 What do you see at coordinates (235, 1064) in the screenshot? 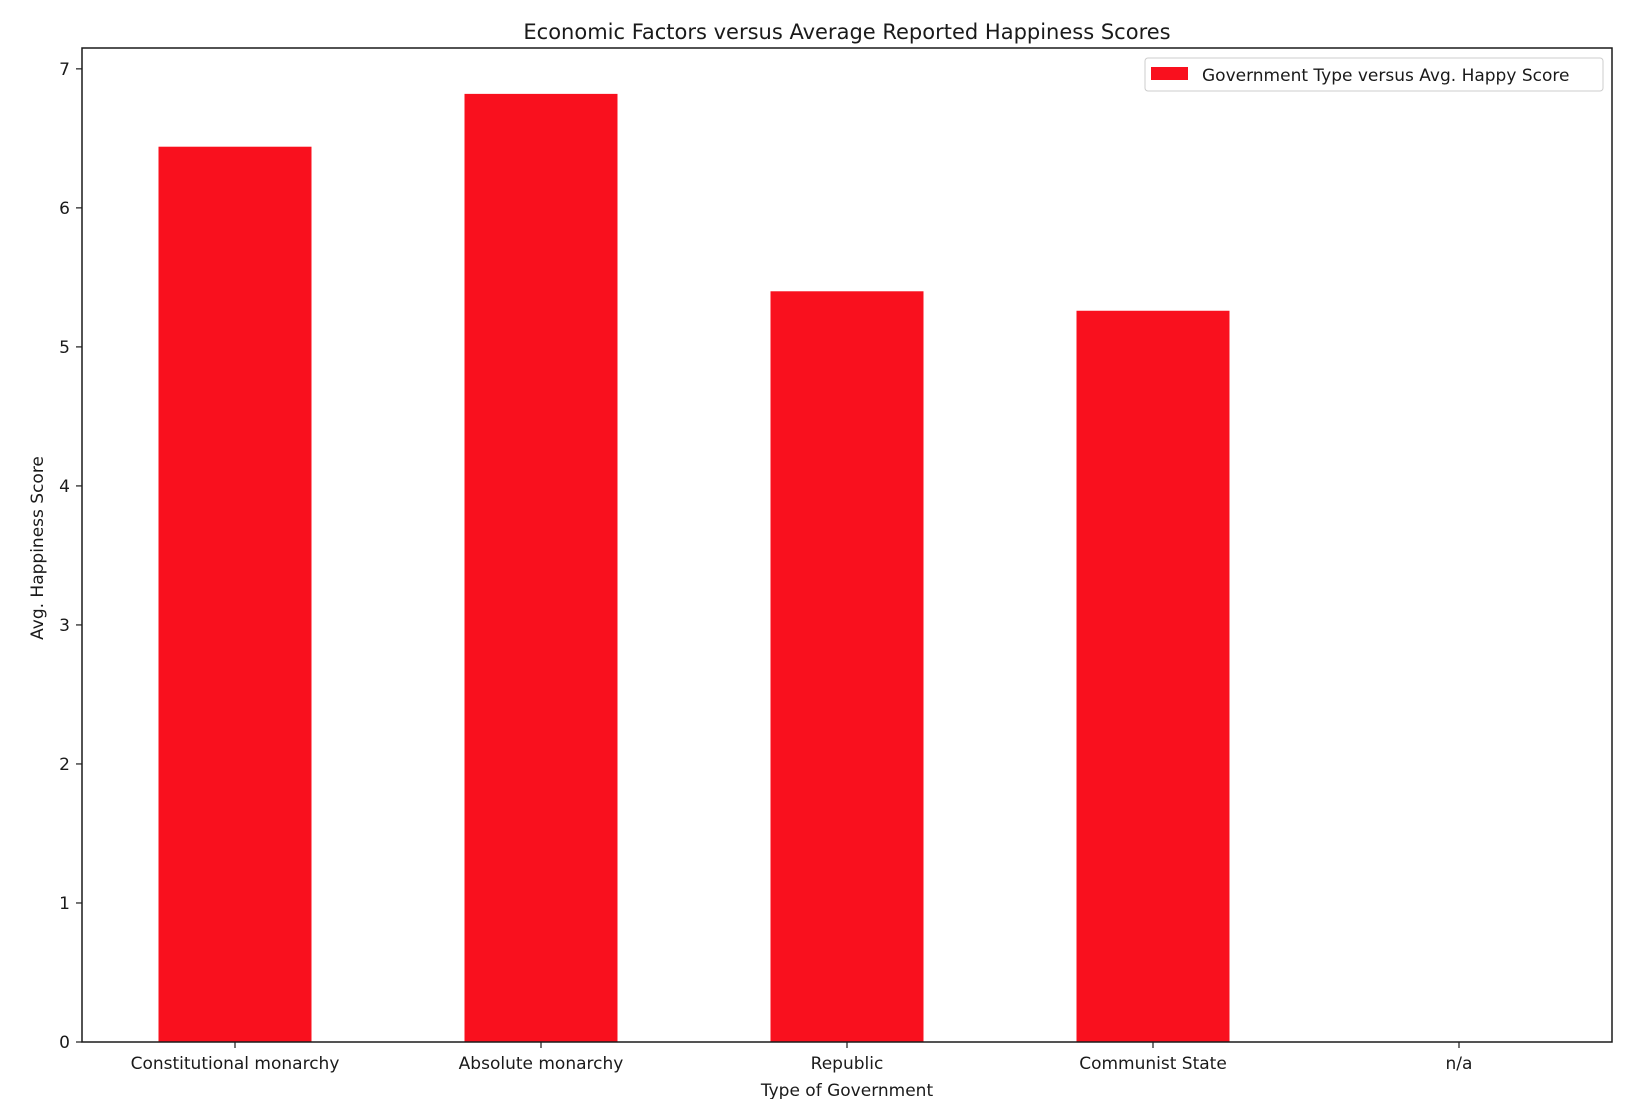
I see `x-tick-label: Constitutional monarchy` at bounding box center [235, 1064].